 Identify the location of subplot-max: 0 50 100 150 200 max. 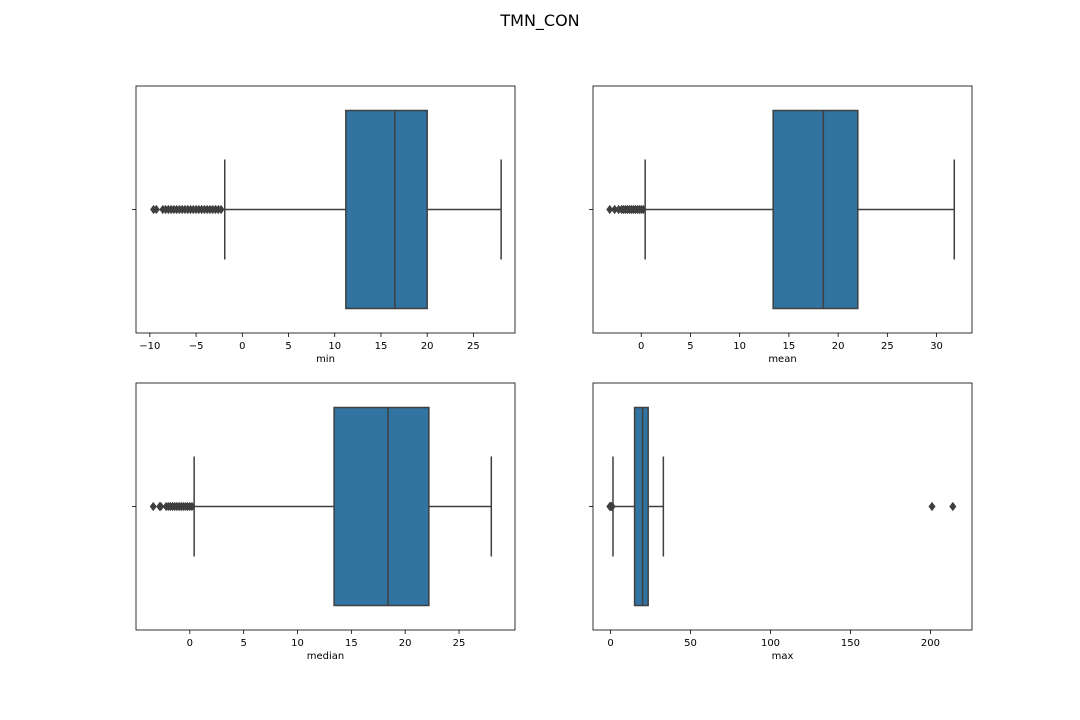
(781, 522).